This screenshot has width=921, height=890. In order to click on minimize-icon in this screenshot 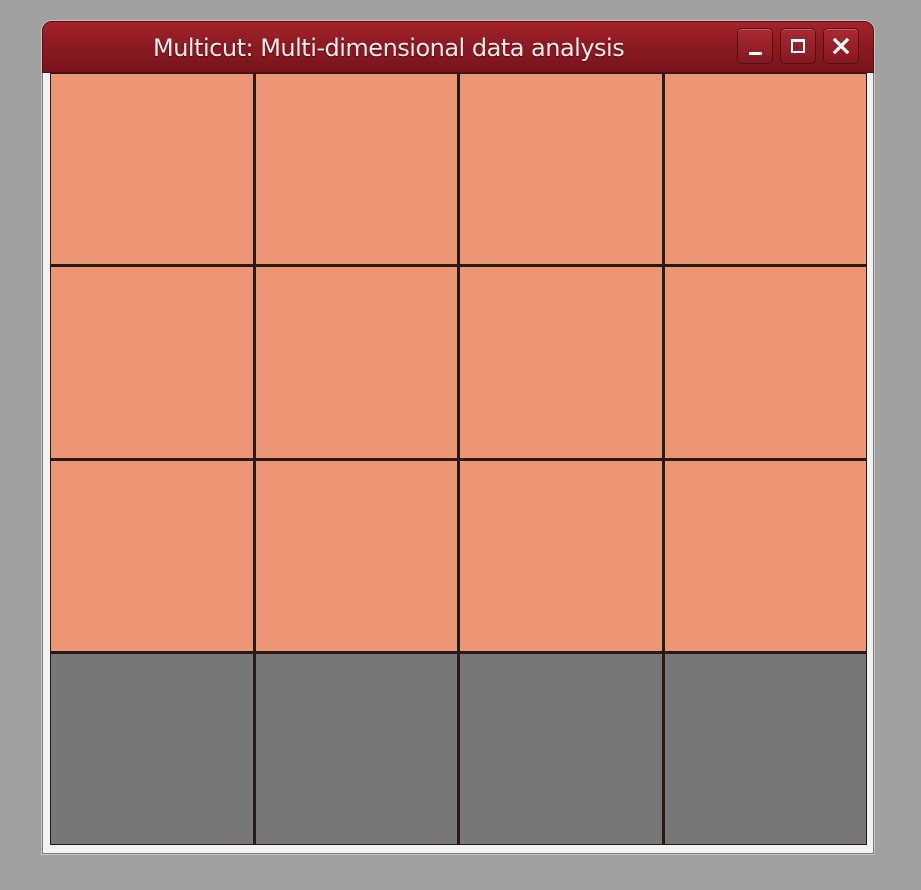, I will do `click(755, 53)`.